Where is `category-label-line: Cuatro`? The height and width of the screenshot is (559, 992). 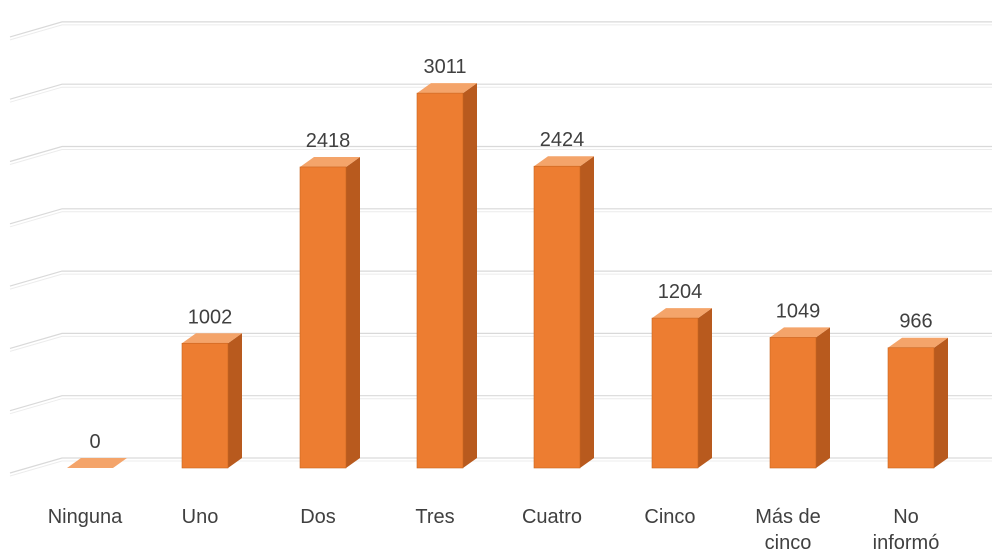 category-label-line: Cuatro is located at coordinates (552, 517).